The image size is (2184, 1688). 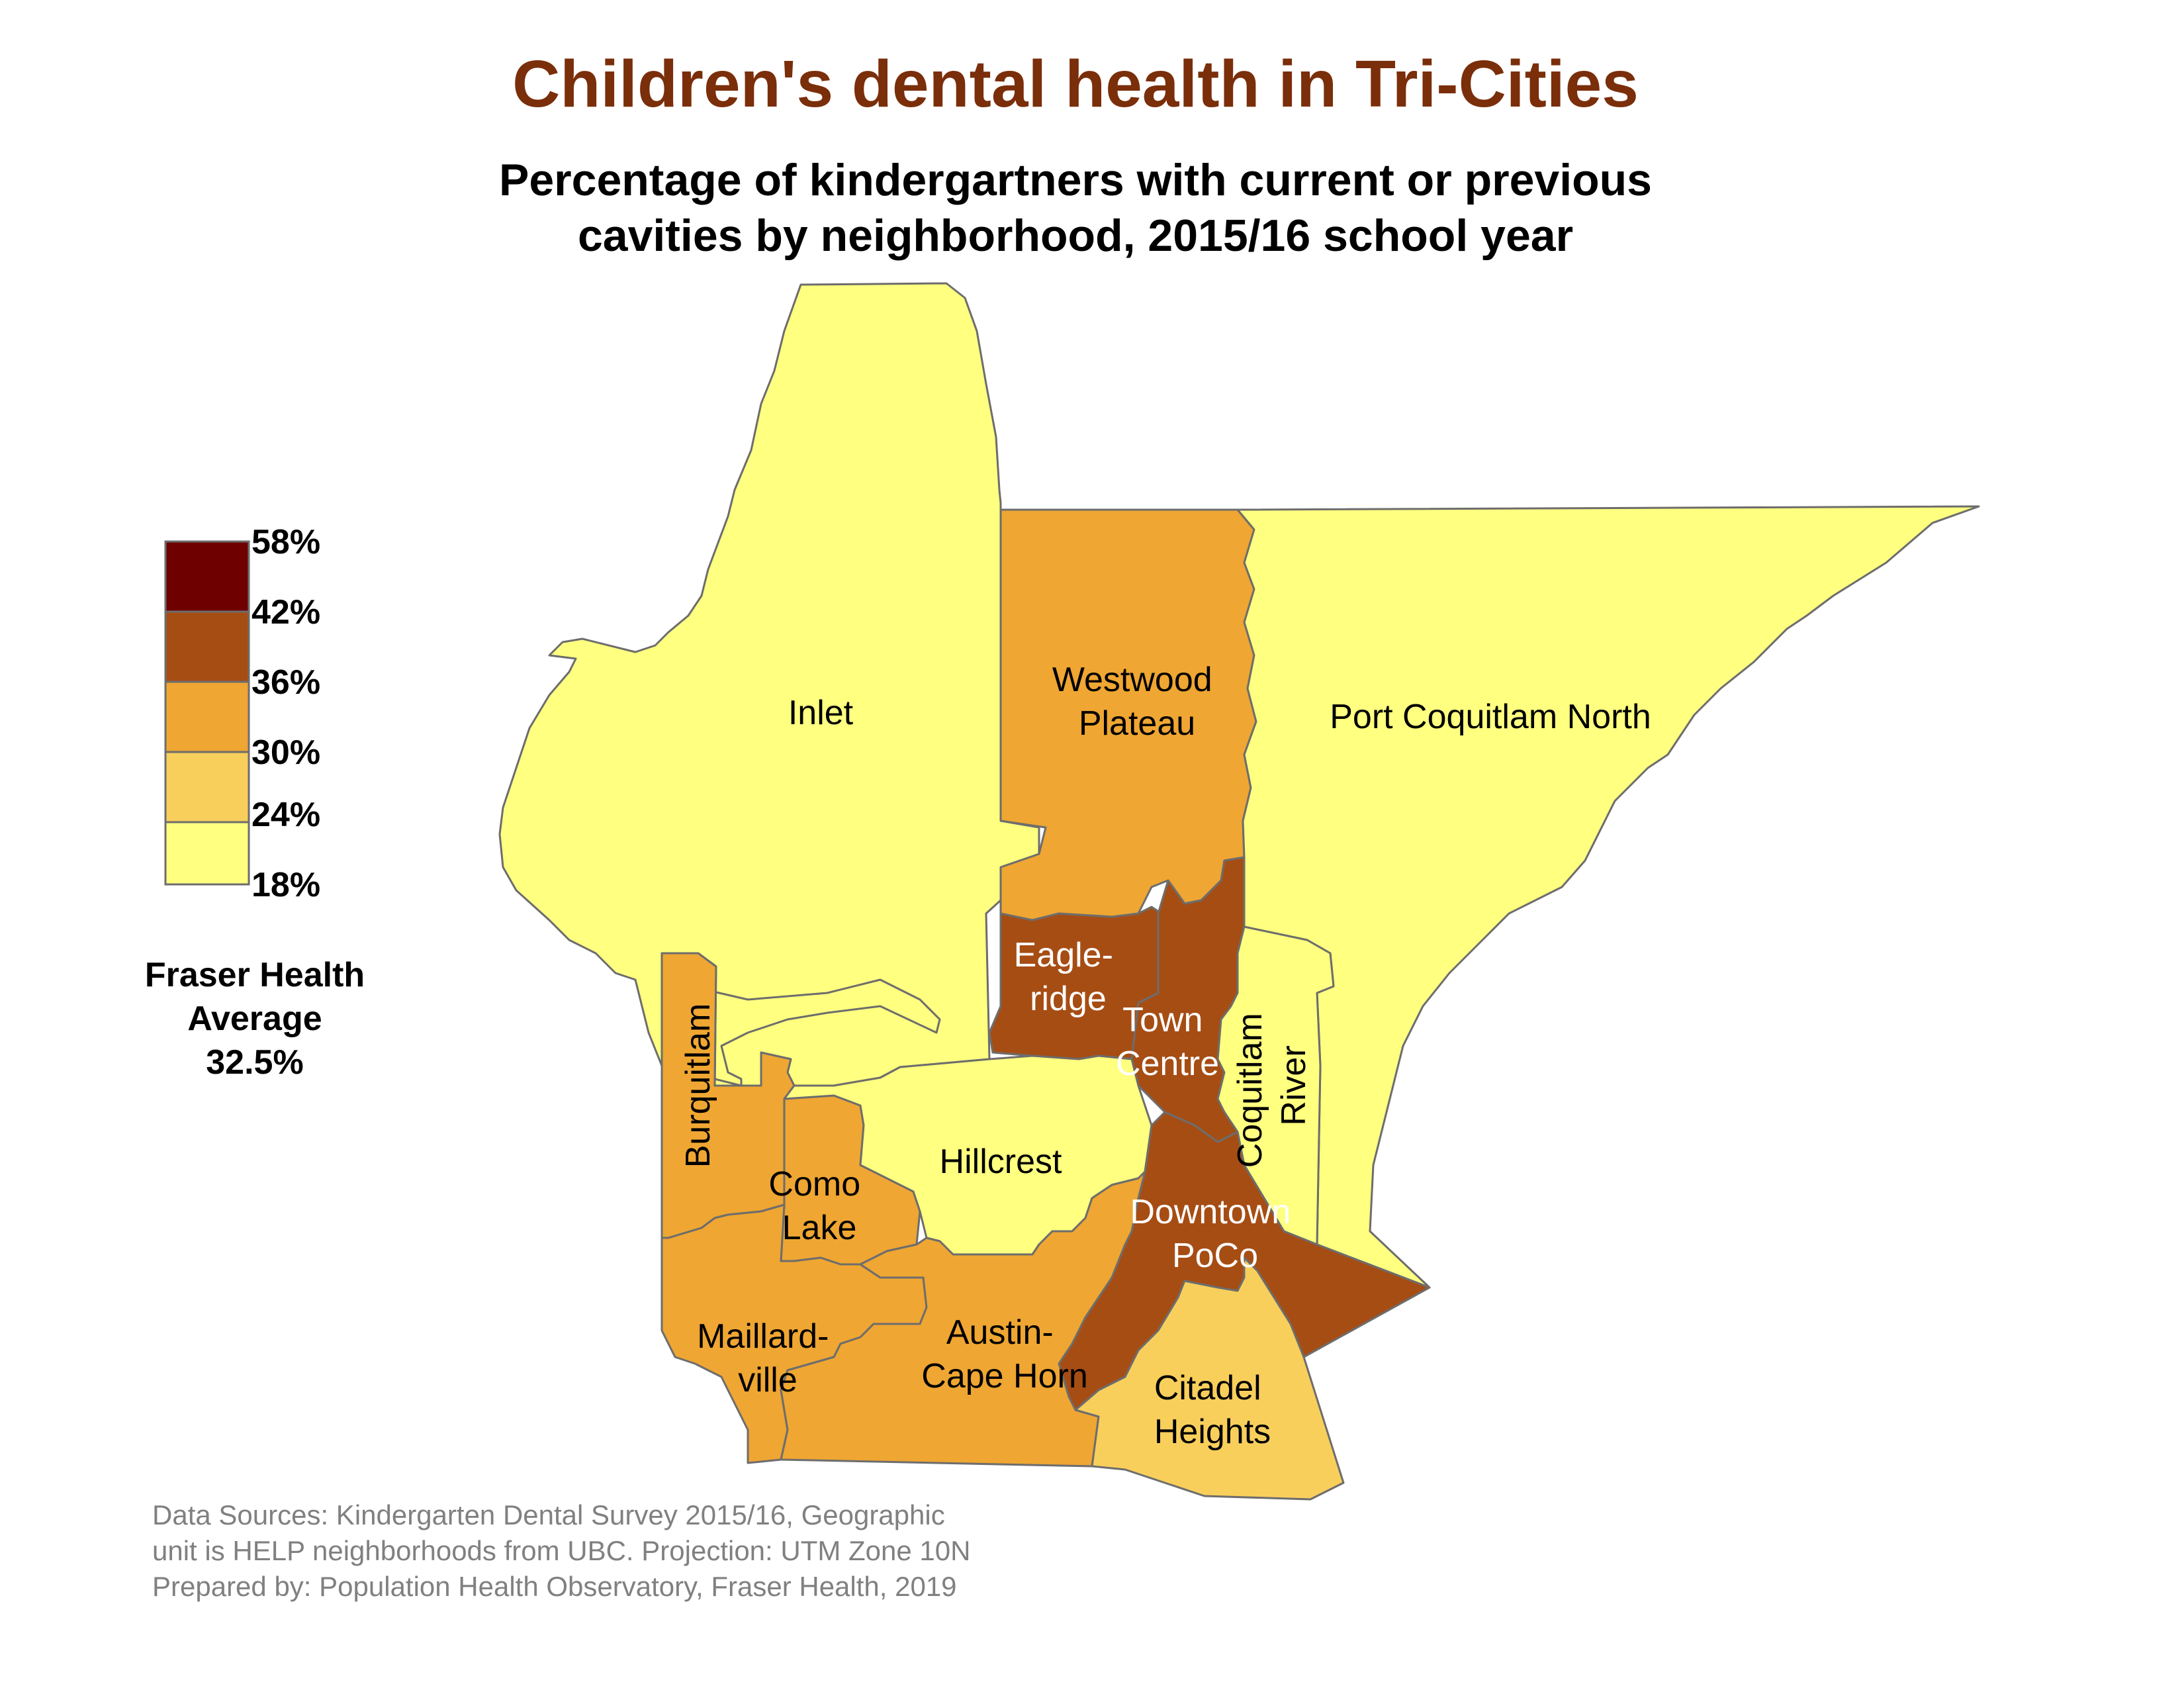 I want to click on label-hillcrest: Hillcrest, so click(x=1001, y=1162).